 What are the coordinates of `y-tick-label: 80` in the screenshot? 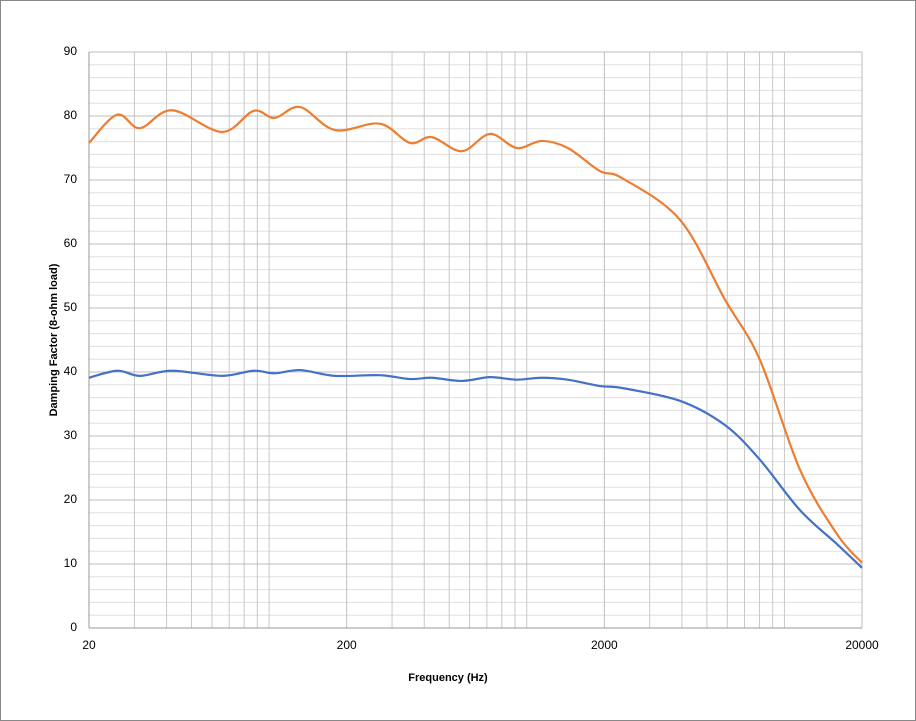 It's located at (71, 115).